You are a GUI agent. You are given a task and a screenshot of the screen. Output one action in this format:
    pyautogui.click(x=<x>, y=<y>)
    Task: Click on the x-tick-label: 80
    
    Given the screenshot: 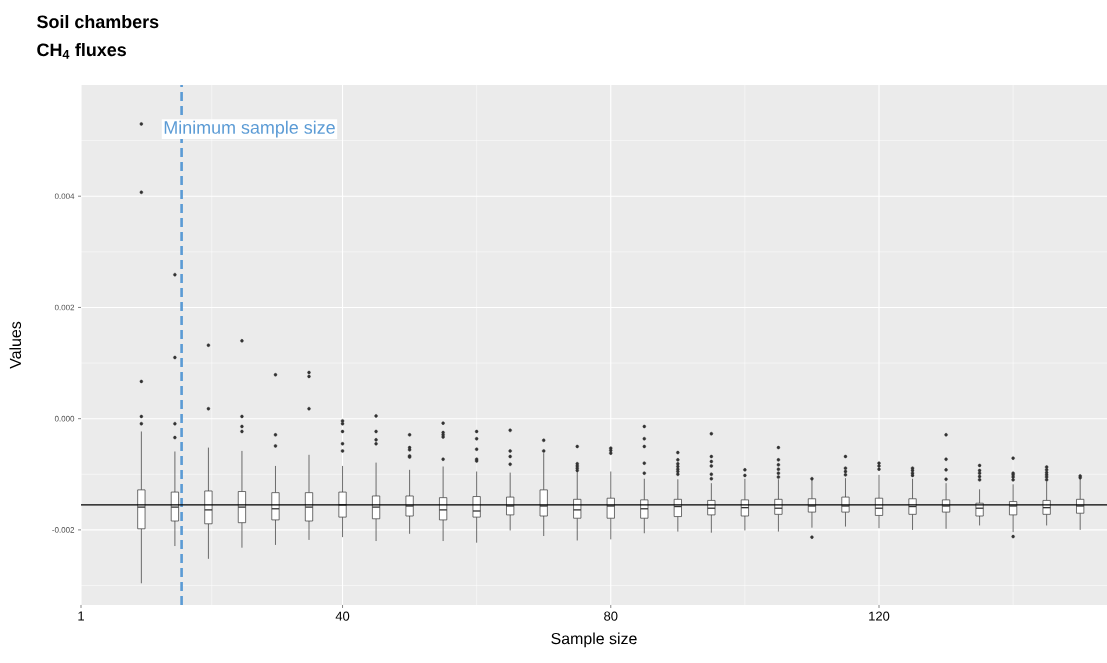 What is the action you would take?
    pyautogui.click(x=611, y=616)
    